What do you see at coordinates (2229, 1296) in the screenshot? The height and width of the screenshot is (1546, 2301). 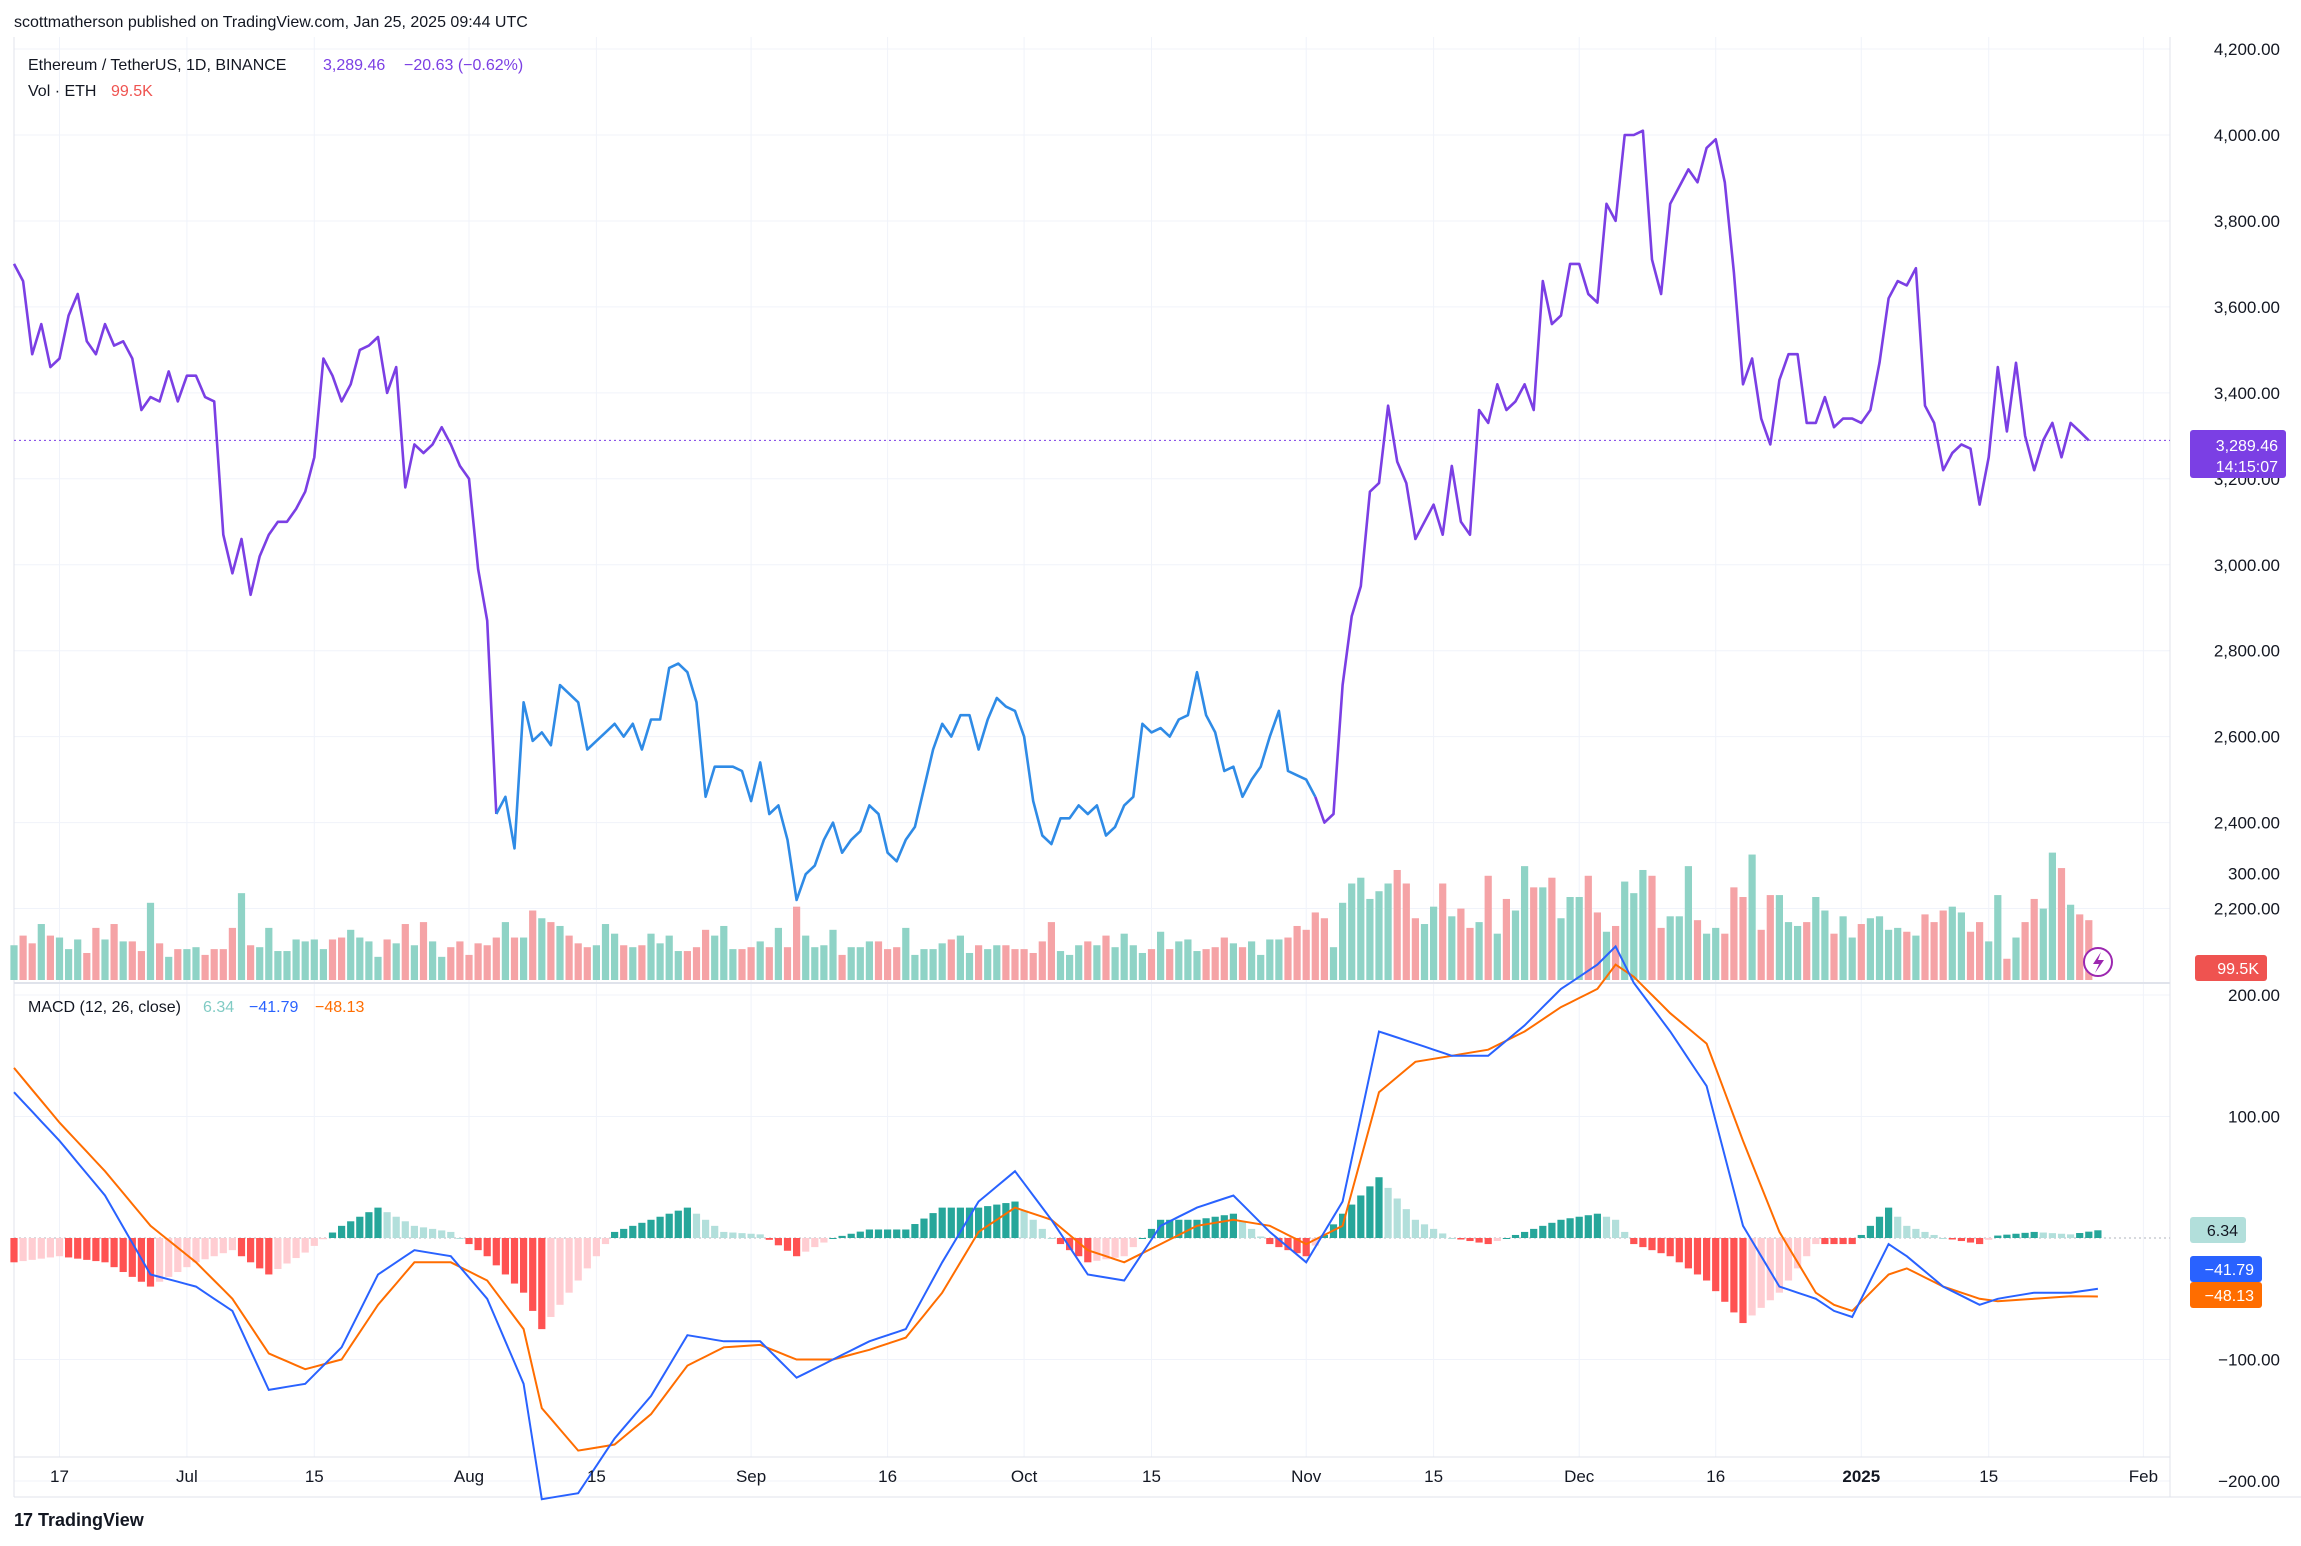 I see `macd-signal-tag-value: −48.13` at bounding box center [2229, 1296].